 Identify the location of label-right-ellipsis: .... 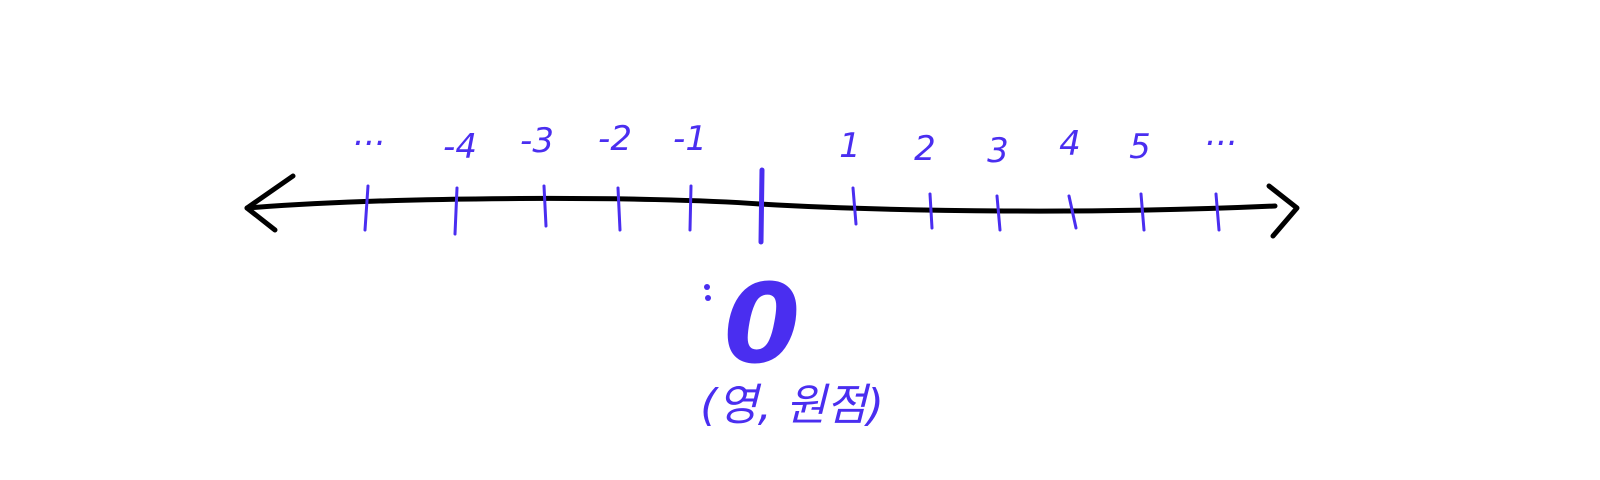
(1222, 134).